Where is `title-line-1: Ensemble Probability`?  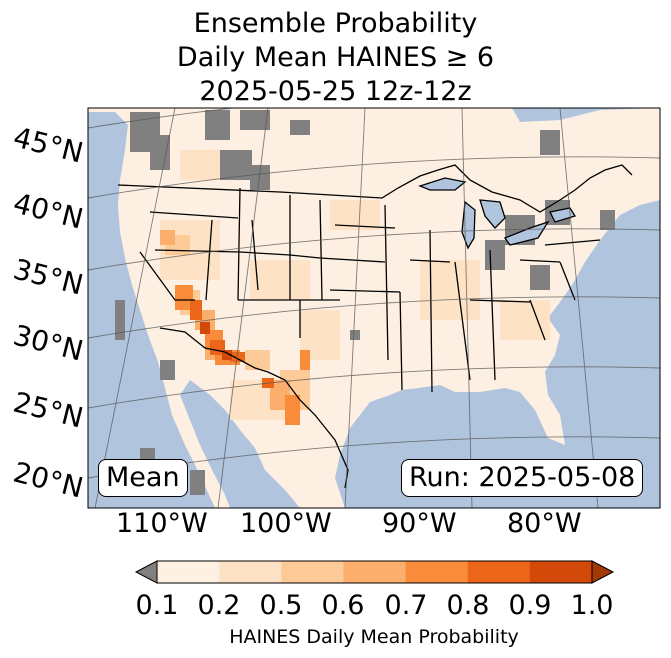
title-line-1: Ensemble Probability is located at coordinates (335, 23).